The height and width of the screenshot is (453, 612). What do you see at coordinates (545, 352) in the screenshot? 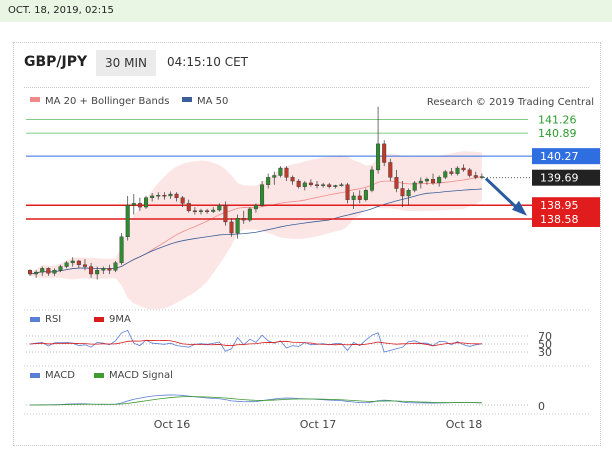
I see `rsi-level-label-2: 30` at bounding box center [545, 352].